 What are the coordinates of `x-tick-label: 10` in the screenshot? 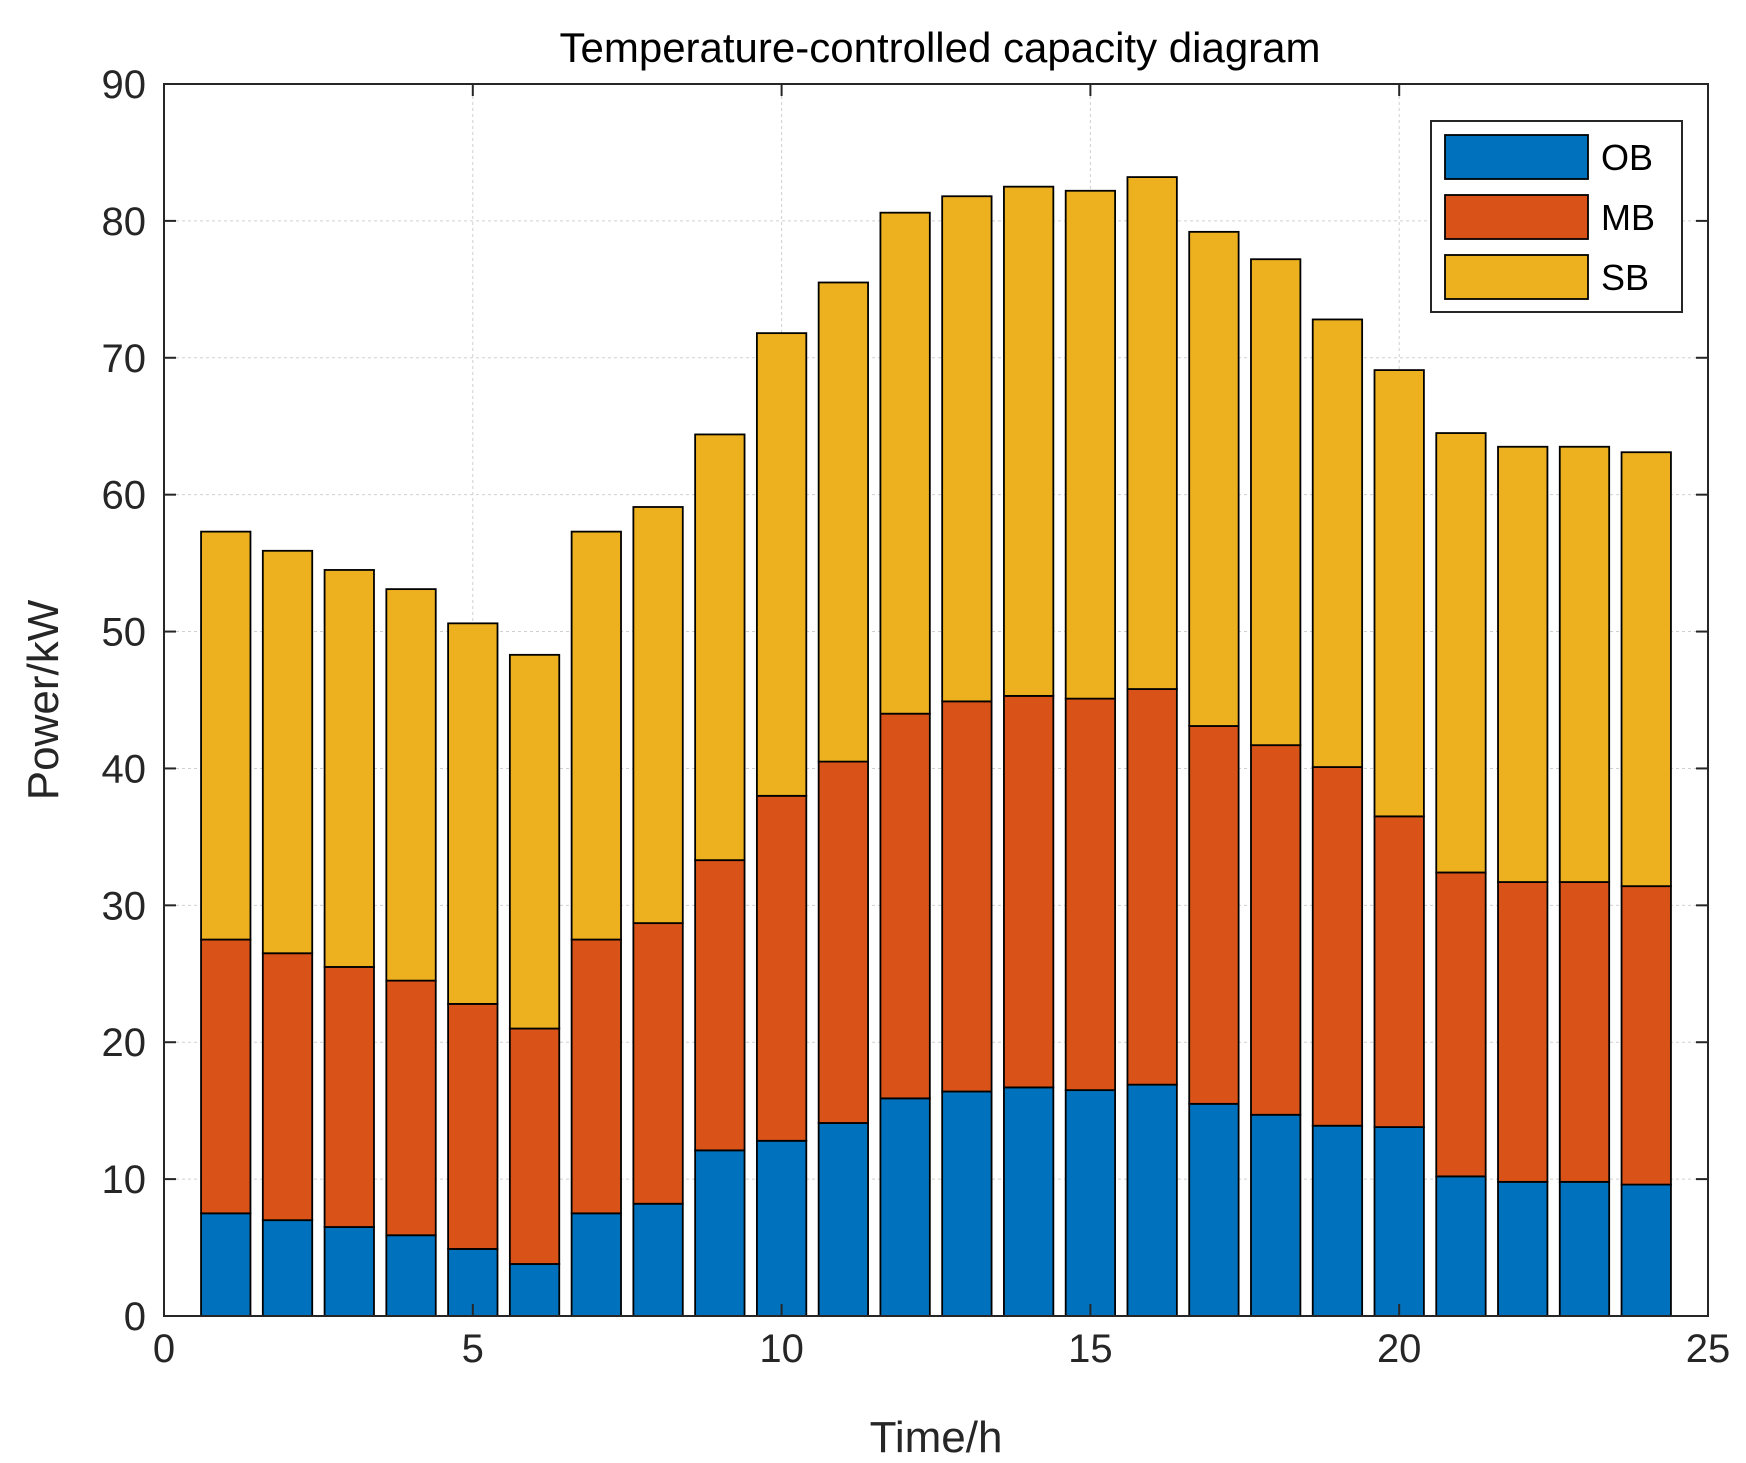 It's located at (781, 1349).